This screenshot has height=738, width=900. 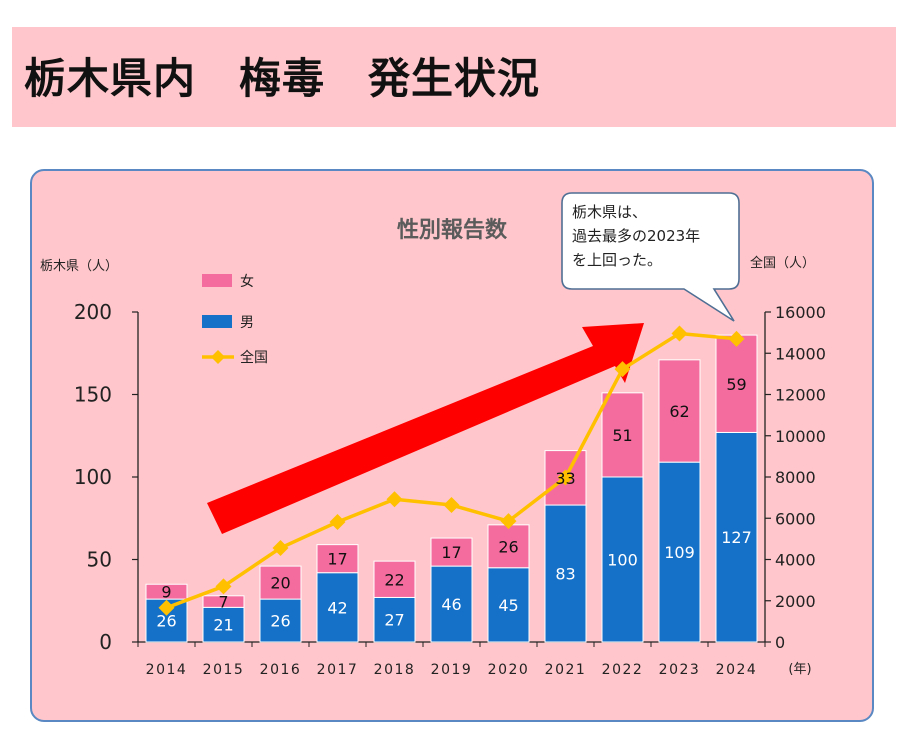 I want to click on x-tick-label: 2015, so click(x=224, y=670).